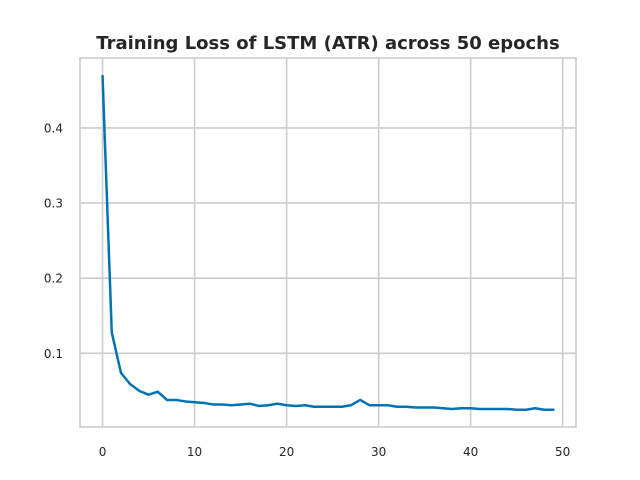 The width and height of the screenshot is (640, 480). Describe the element at coordinates (286, 452) in the screenshot. I see `x-tick-label: 20` at that location.